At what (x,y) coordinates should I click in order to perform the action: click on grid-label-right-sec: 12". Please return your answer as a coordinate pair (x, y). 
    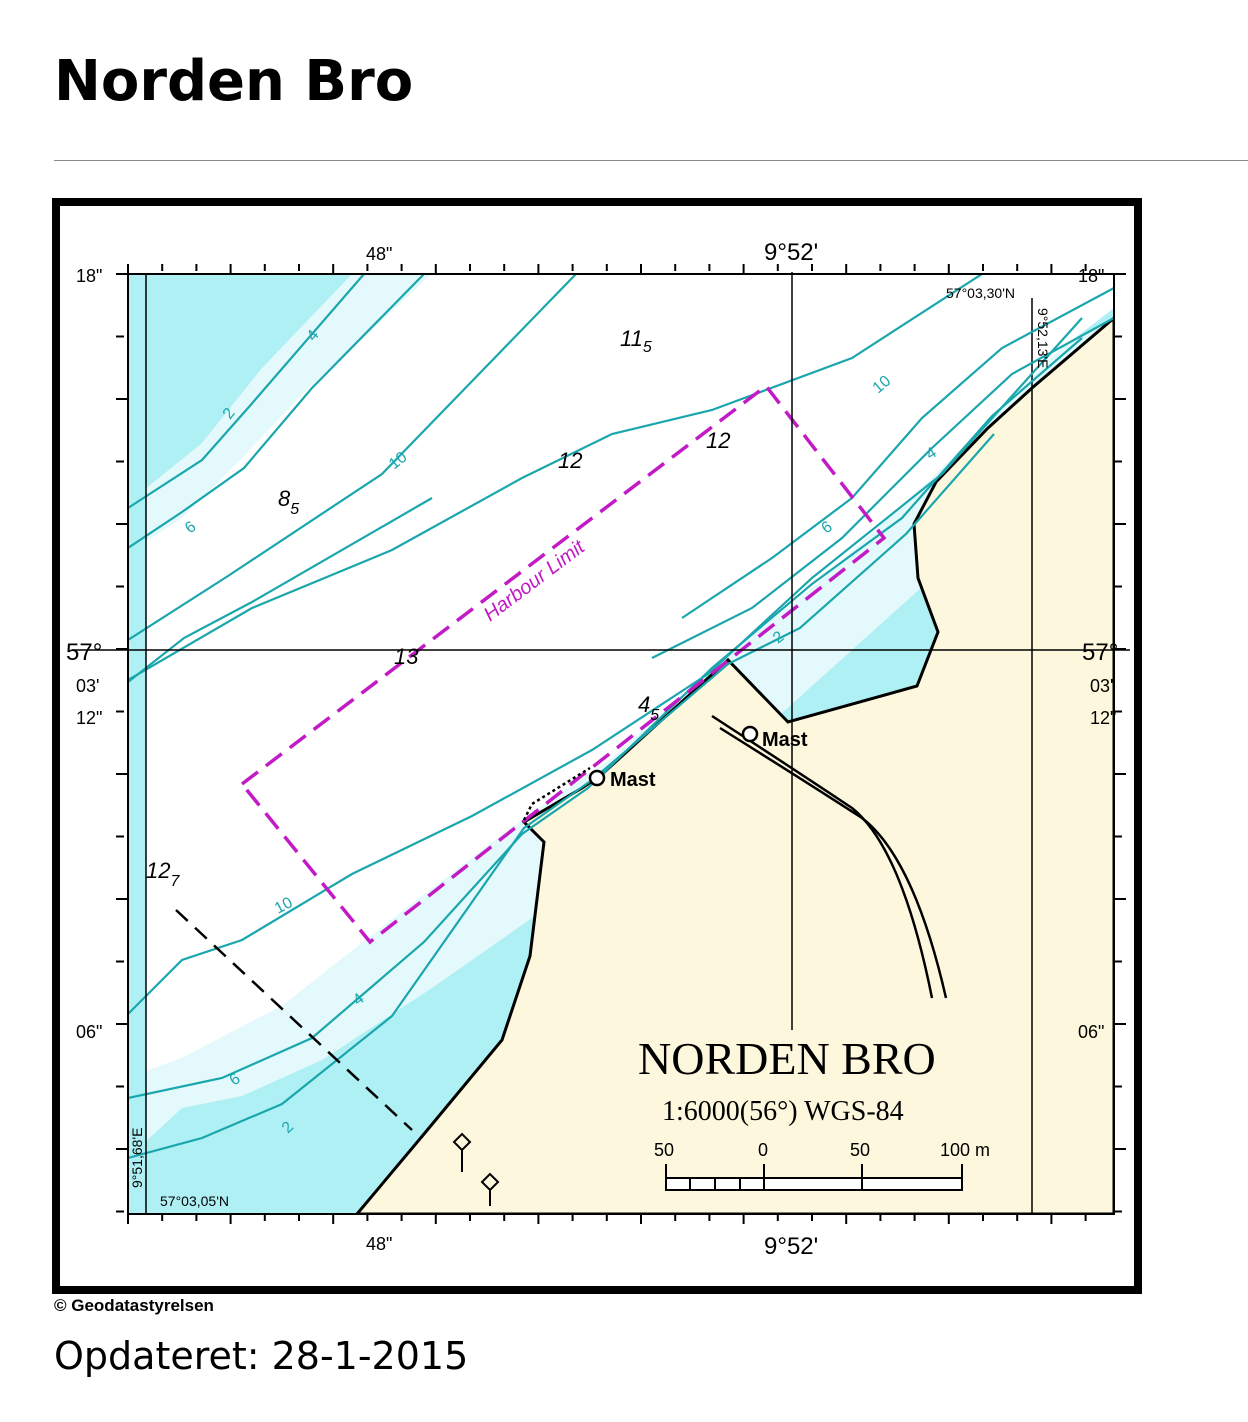
    Looking at the image, I should click on (1103, 718).